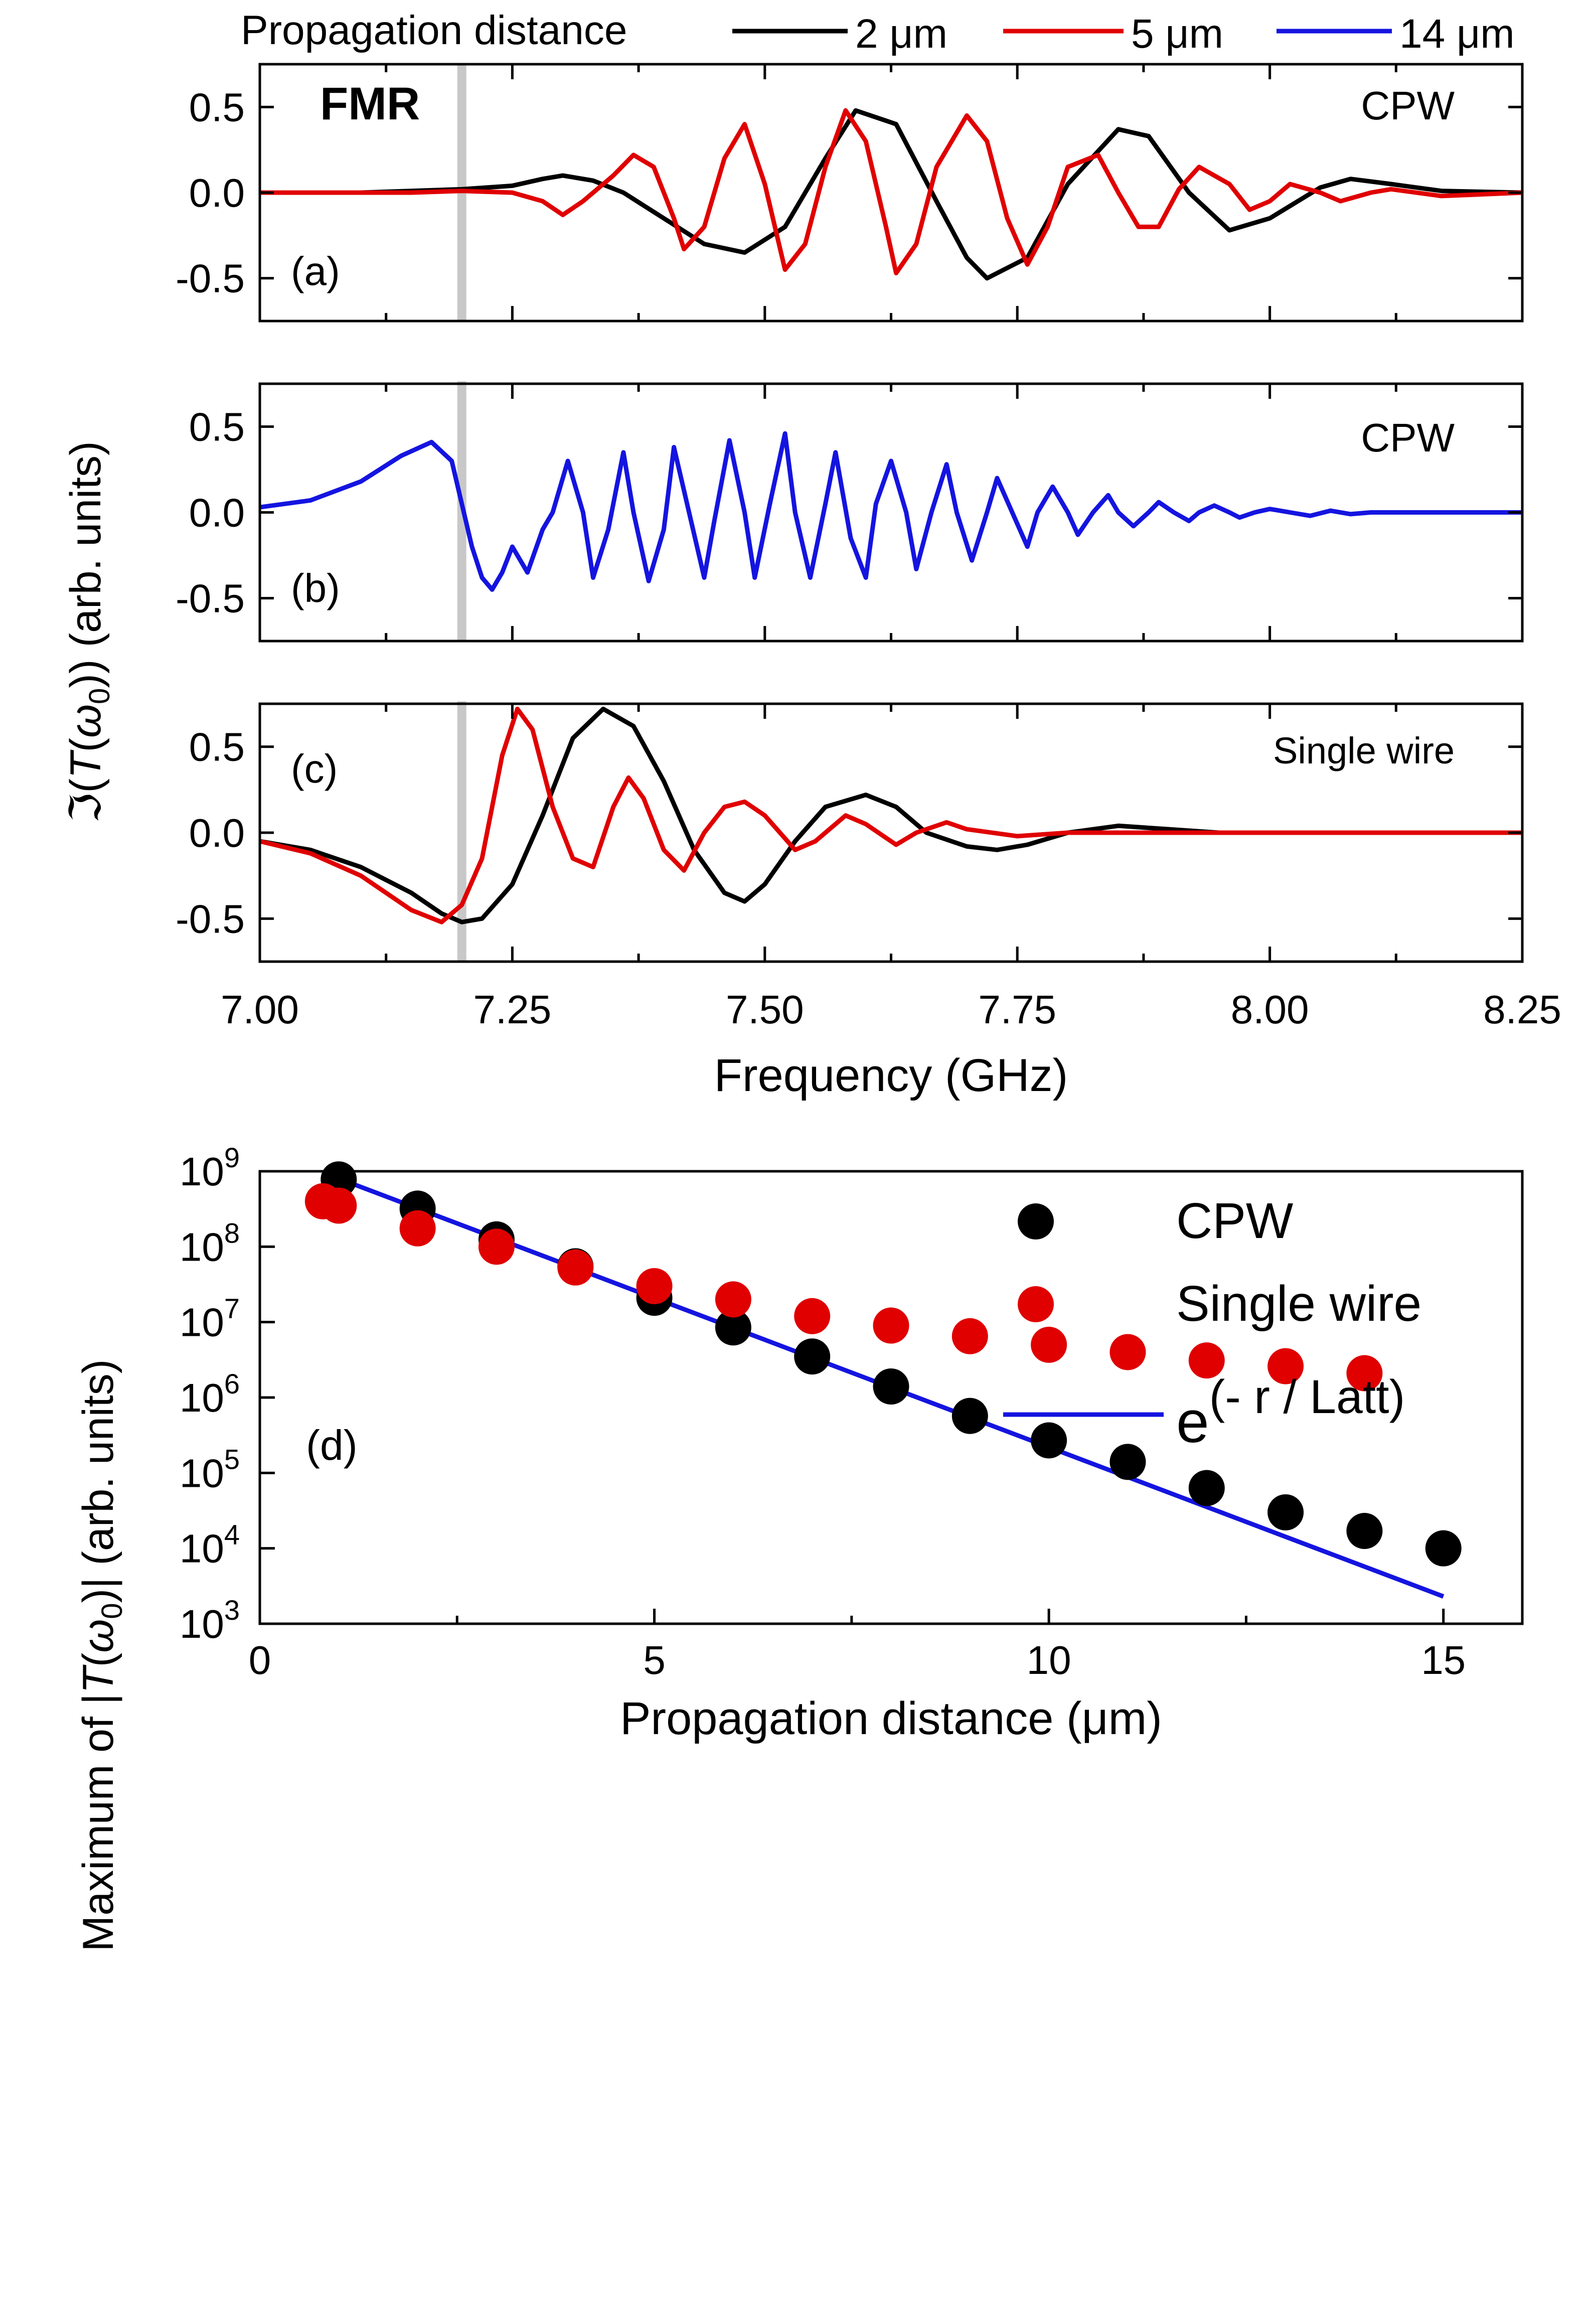 The height and width of the screenshot is (2324, 1586). Describe the element at coordinates (891, 1075) in the screenshot. I see `x-axis-label: Frequency (GHz)` at that location.